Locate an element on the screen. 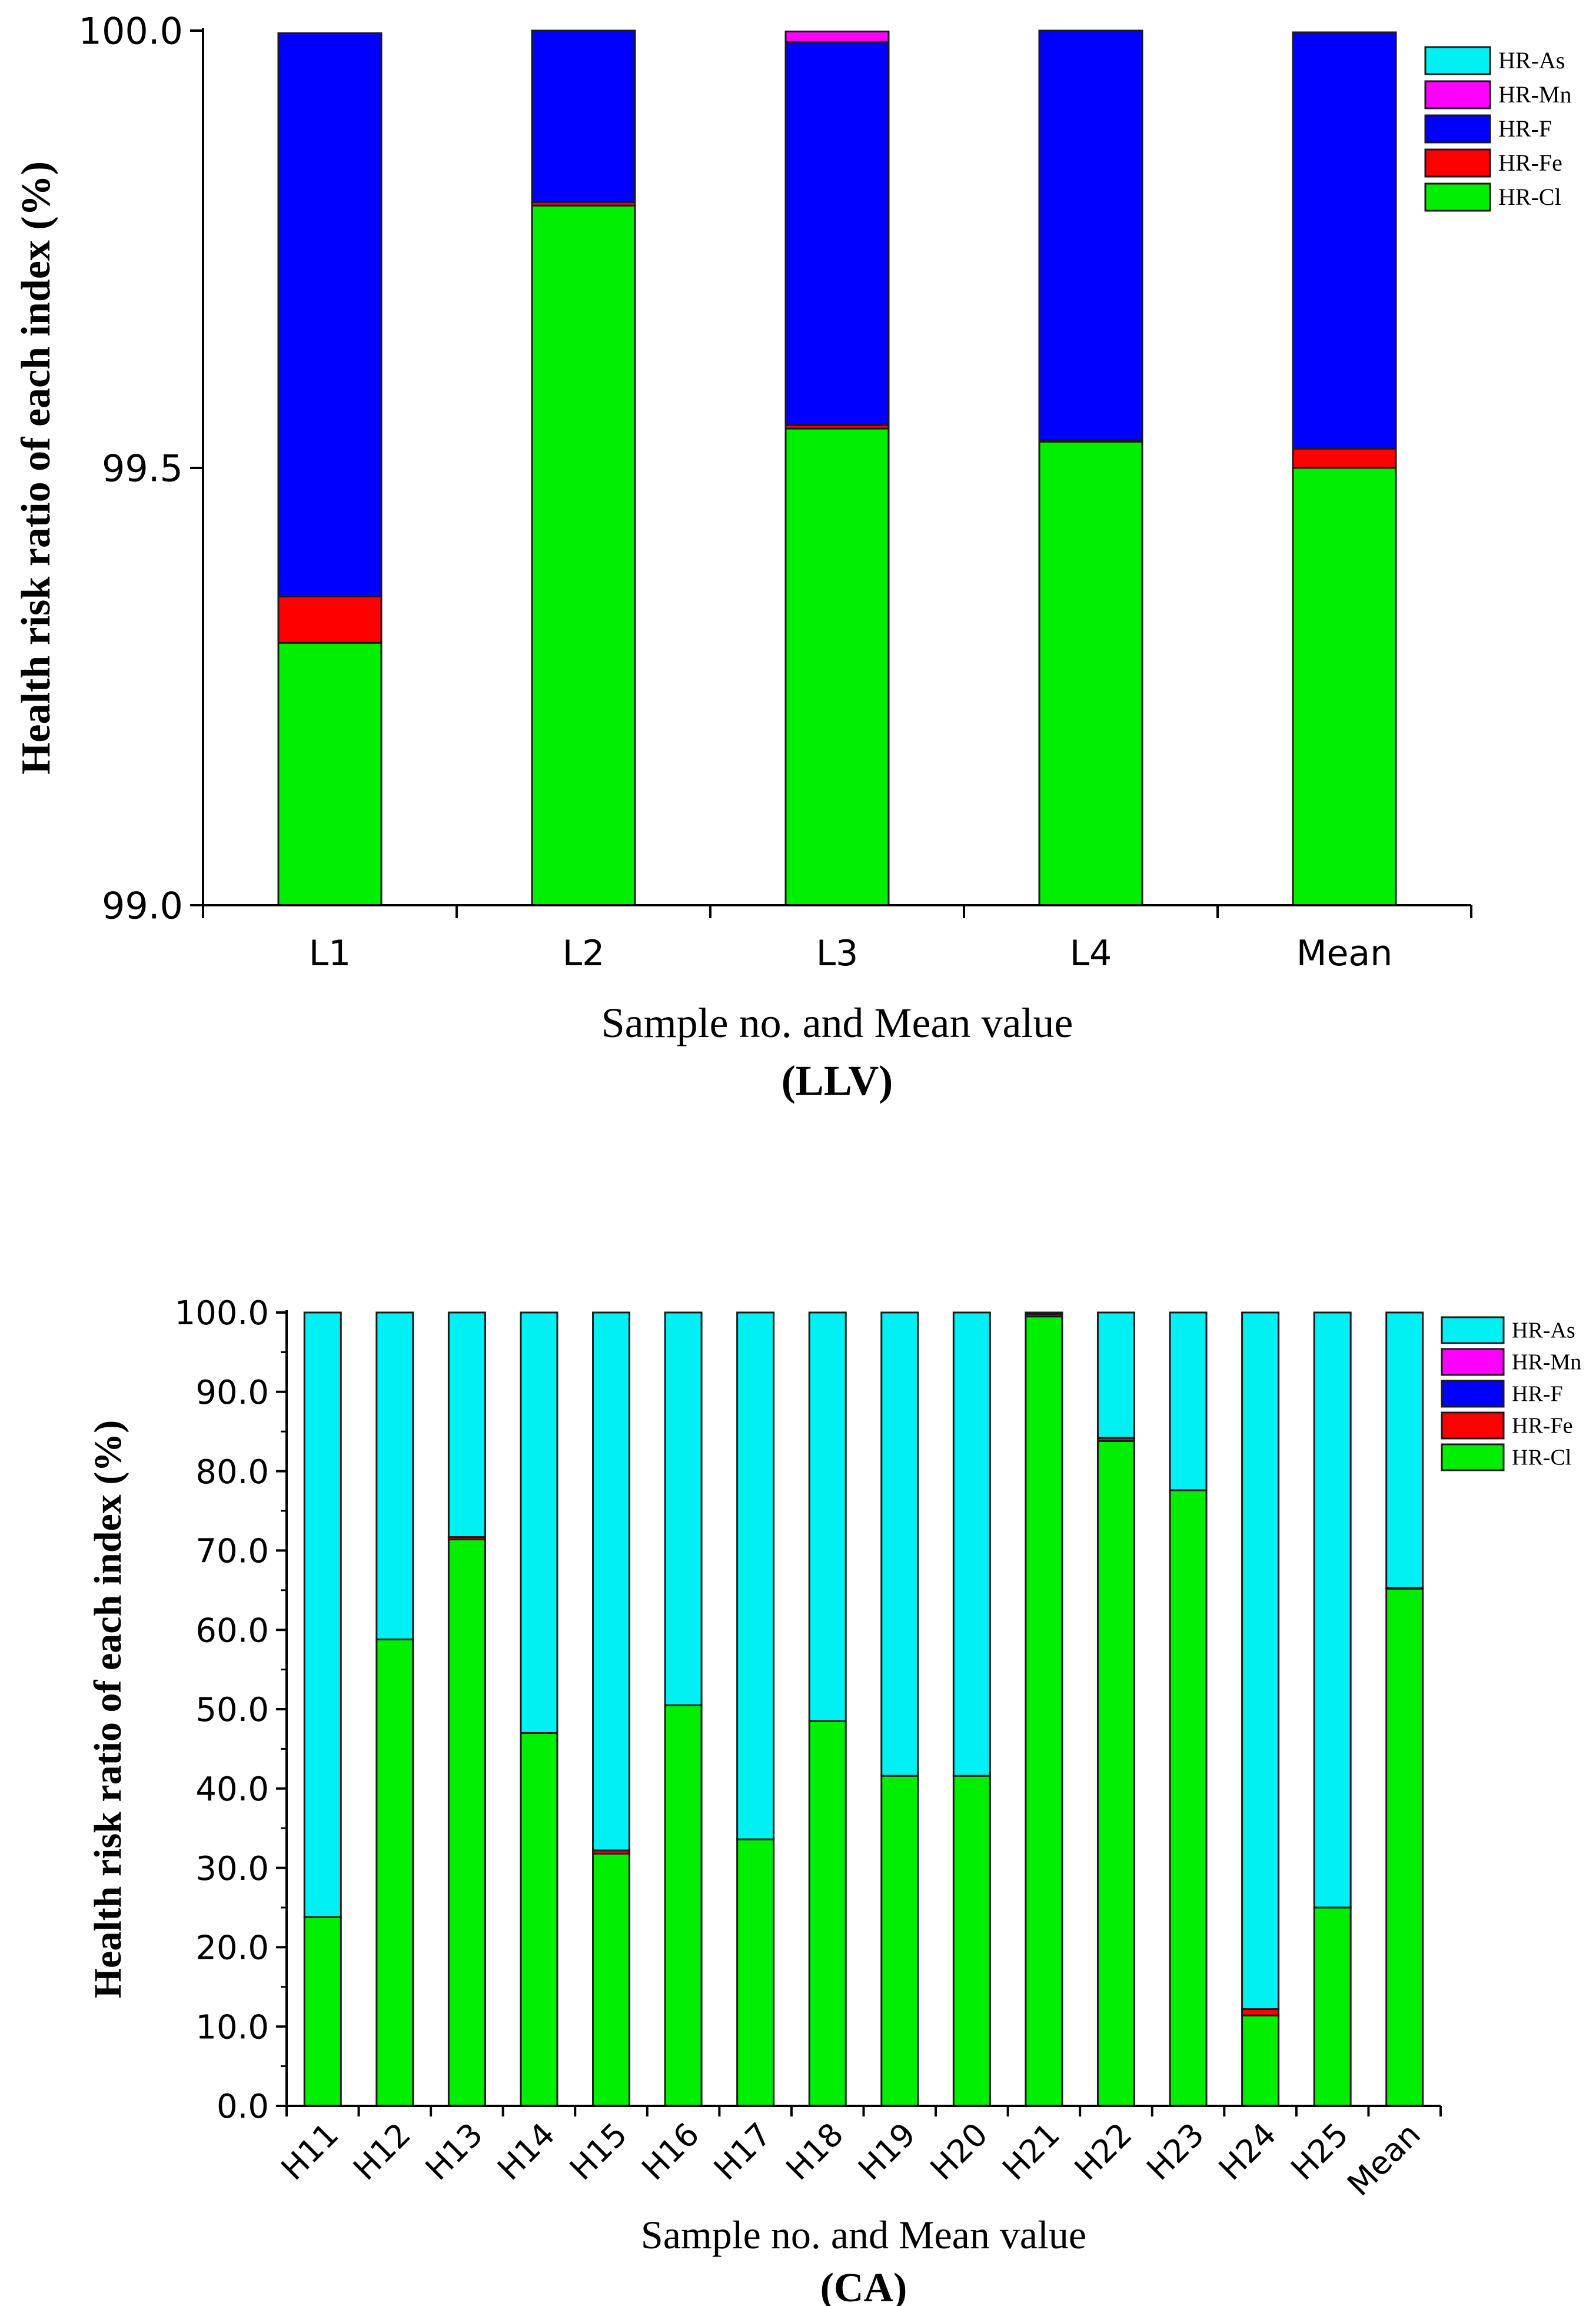  x-tick-label-ca: H13 is located at coordinates (454, 2152).